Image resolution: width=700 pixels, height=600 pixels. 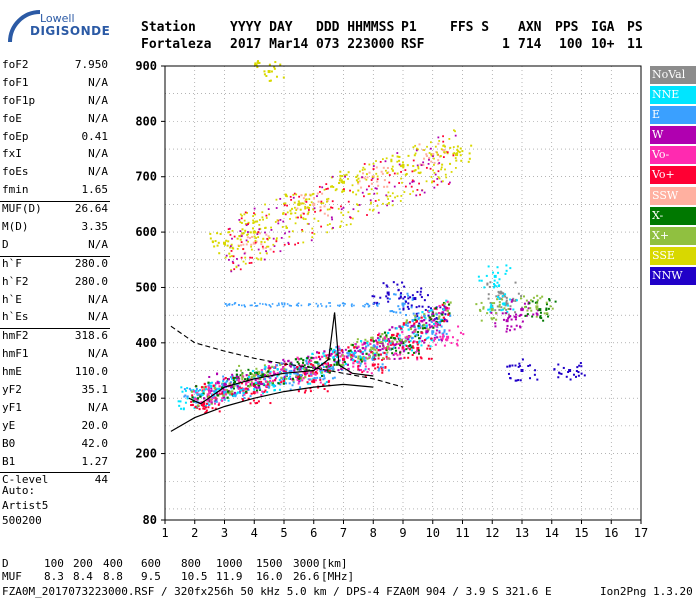 I want to click on legend-item-w: W, so click(x=673, y=135).